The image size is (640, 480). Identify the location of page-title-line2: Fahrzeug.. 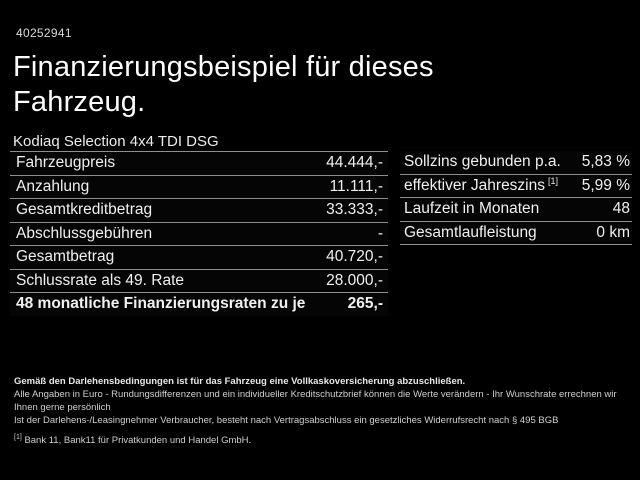
(79, 102).